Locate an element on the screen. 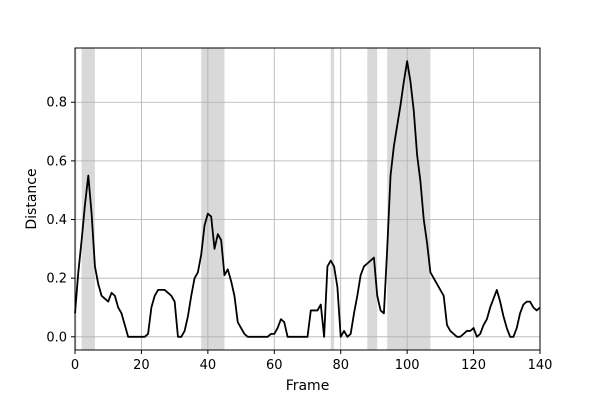  y-axis-title: Distance is located at coordinates (32, 198).